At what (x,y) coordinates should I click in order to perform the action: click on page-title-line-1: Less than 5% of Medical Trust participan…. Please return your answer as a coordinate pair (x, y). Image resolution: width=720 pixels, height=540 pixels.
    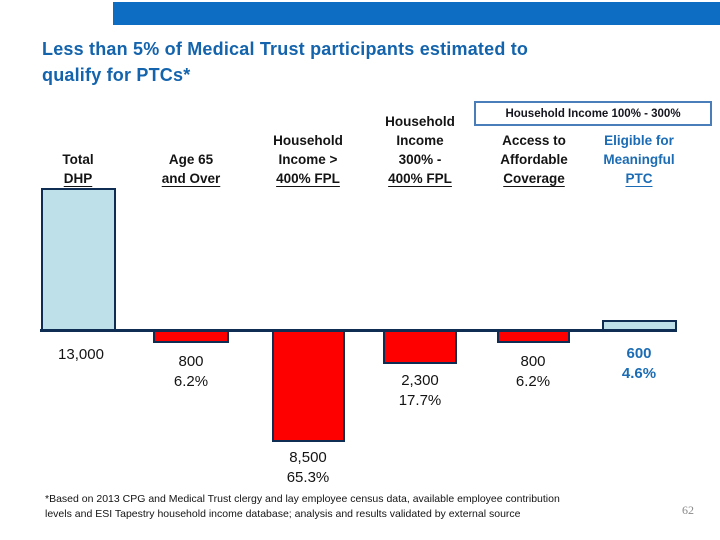
    Looking at the image, I should click on (285, 49).